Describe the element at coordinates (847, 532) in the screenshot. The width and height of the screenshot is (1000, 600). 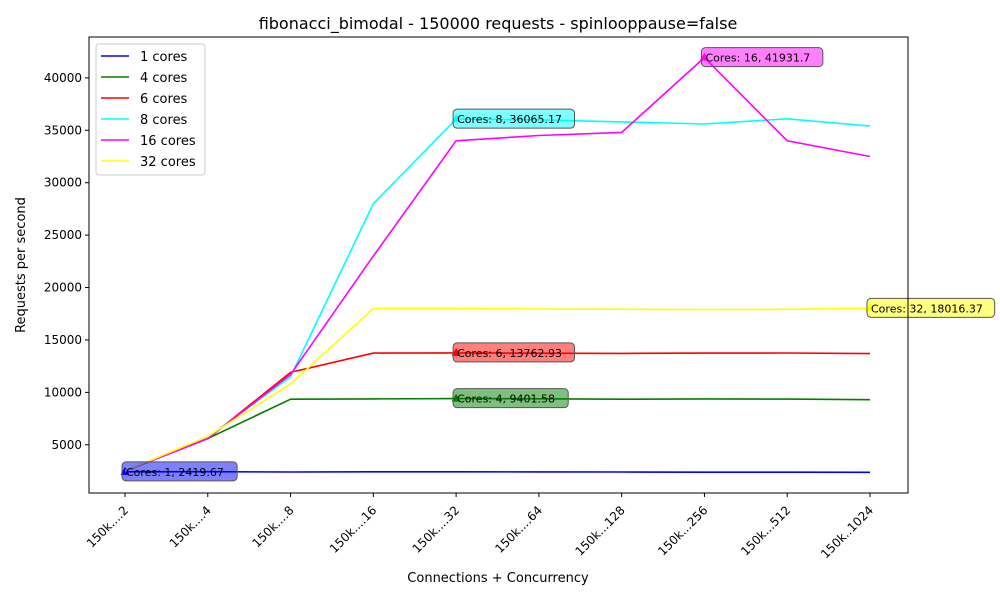
I see `x-tick-label: 150k..1024` at that location.